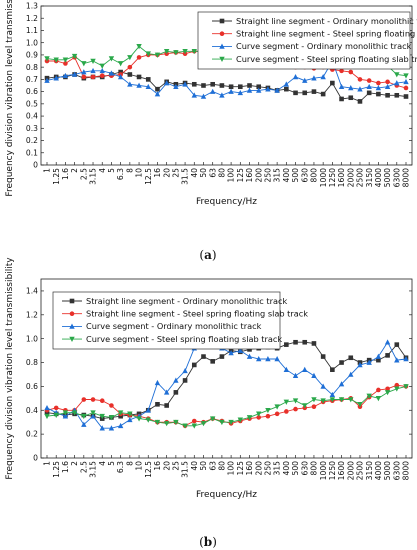 This screenshot has width=417, height=550. What do you see at coordinates (295, 175) in the screenshot?
I see `x-tick-label: 500` at bounding box center [295, 175].